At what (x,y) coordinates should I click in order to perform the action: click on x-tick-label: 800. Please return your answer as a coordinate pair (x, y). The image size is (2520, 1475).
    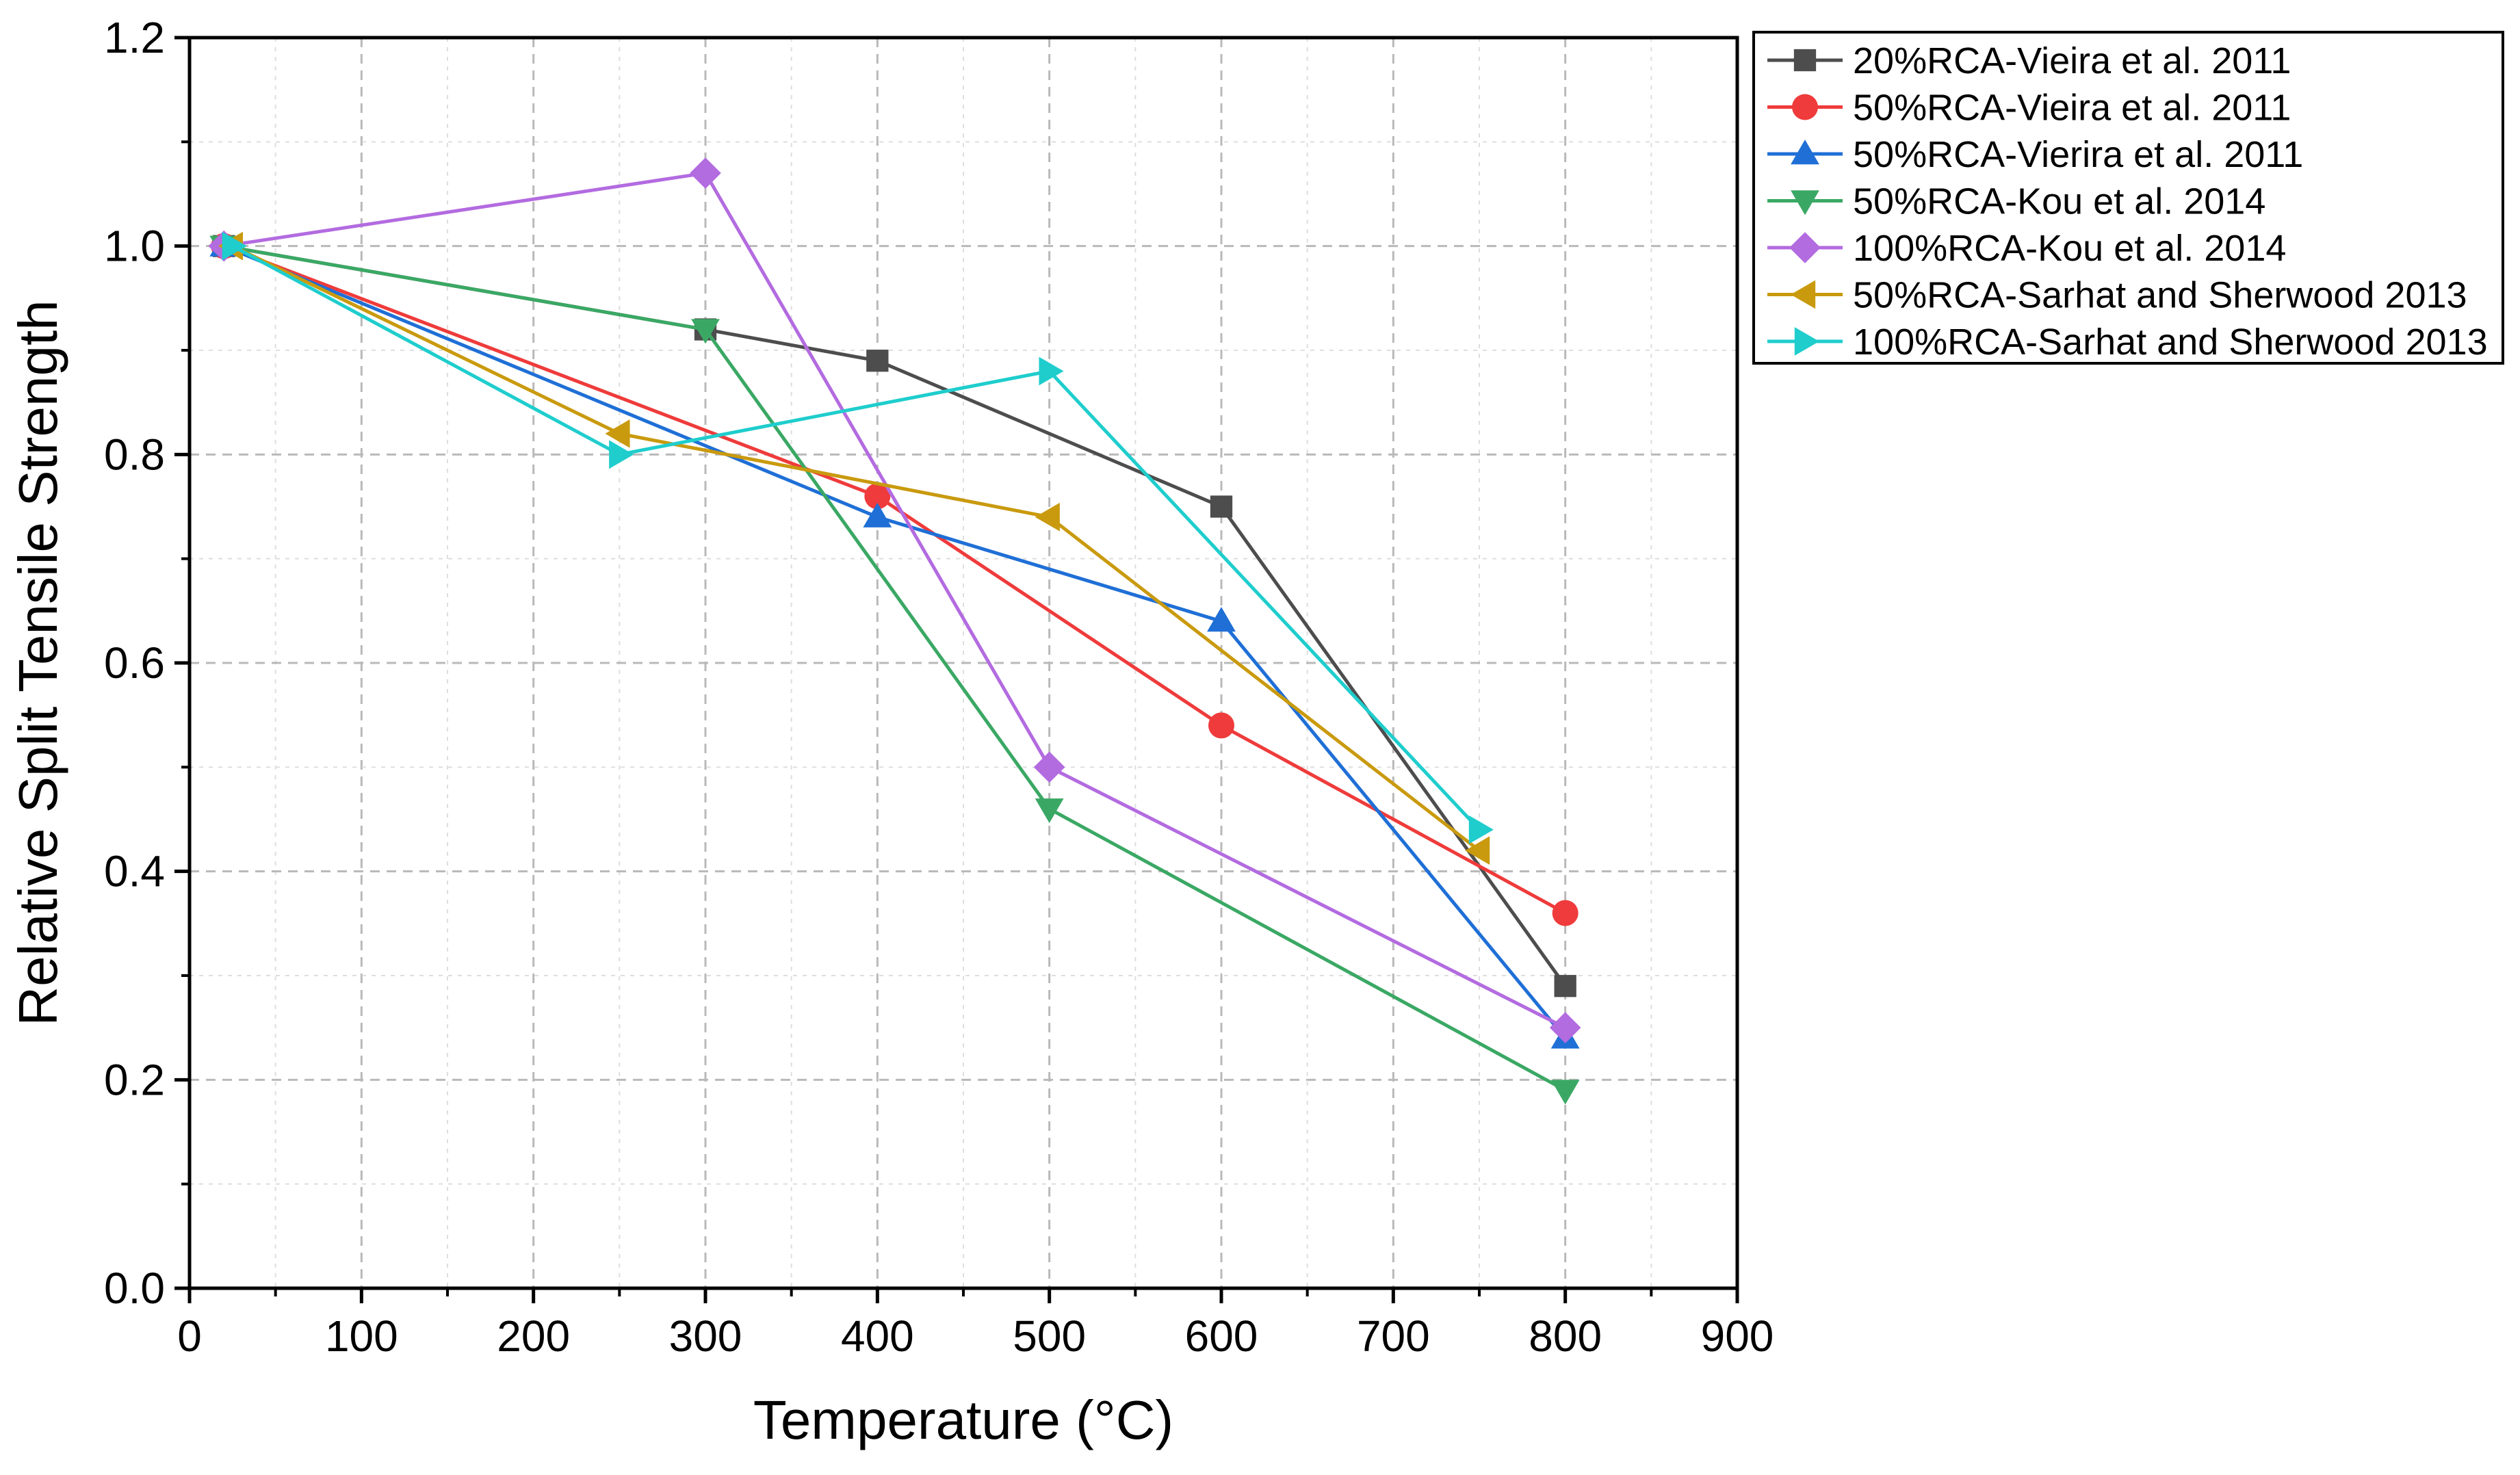
    Looking at the image, I should click on (1565, 1336).